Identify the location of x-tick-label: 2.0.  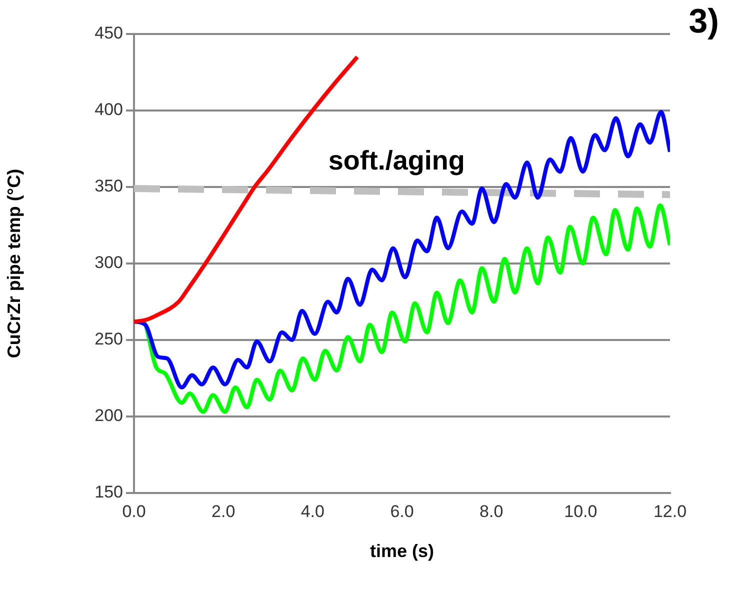
(224, 511).